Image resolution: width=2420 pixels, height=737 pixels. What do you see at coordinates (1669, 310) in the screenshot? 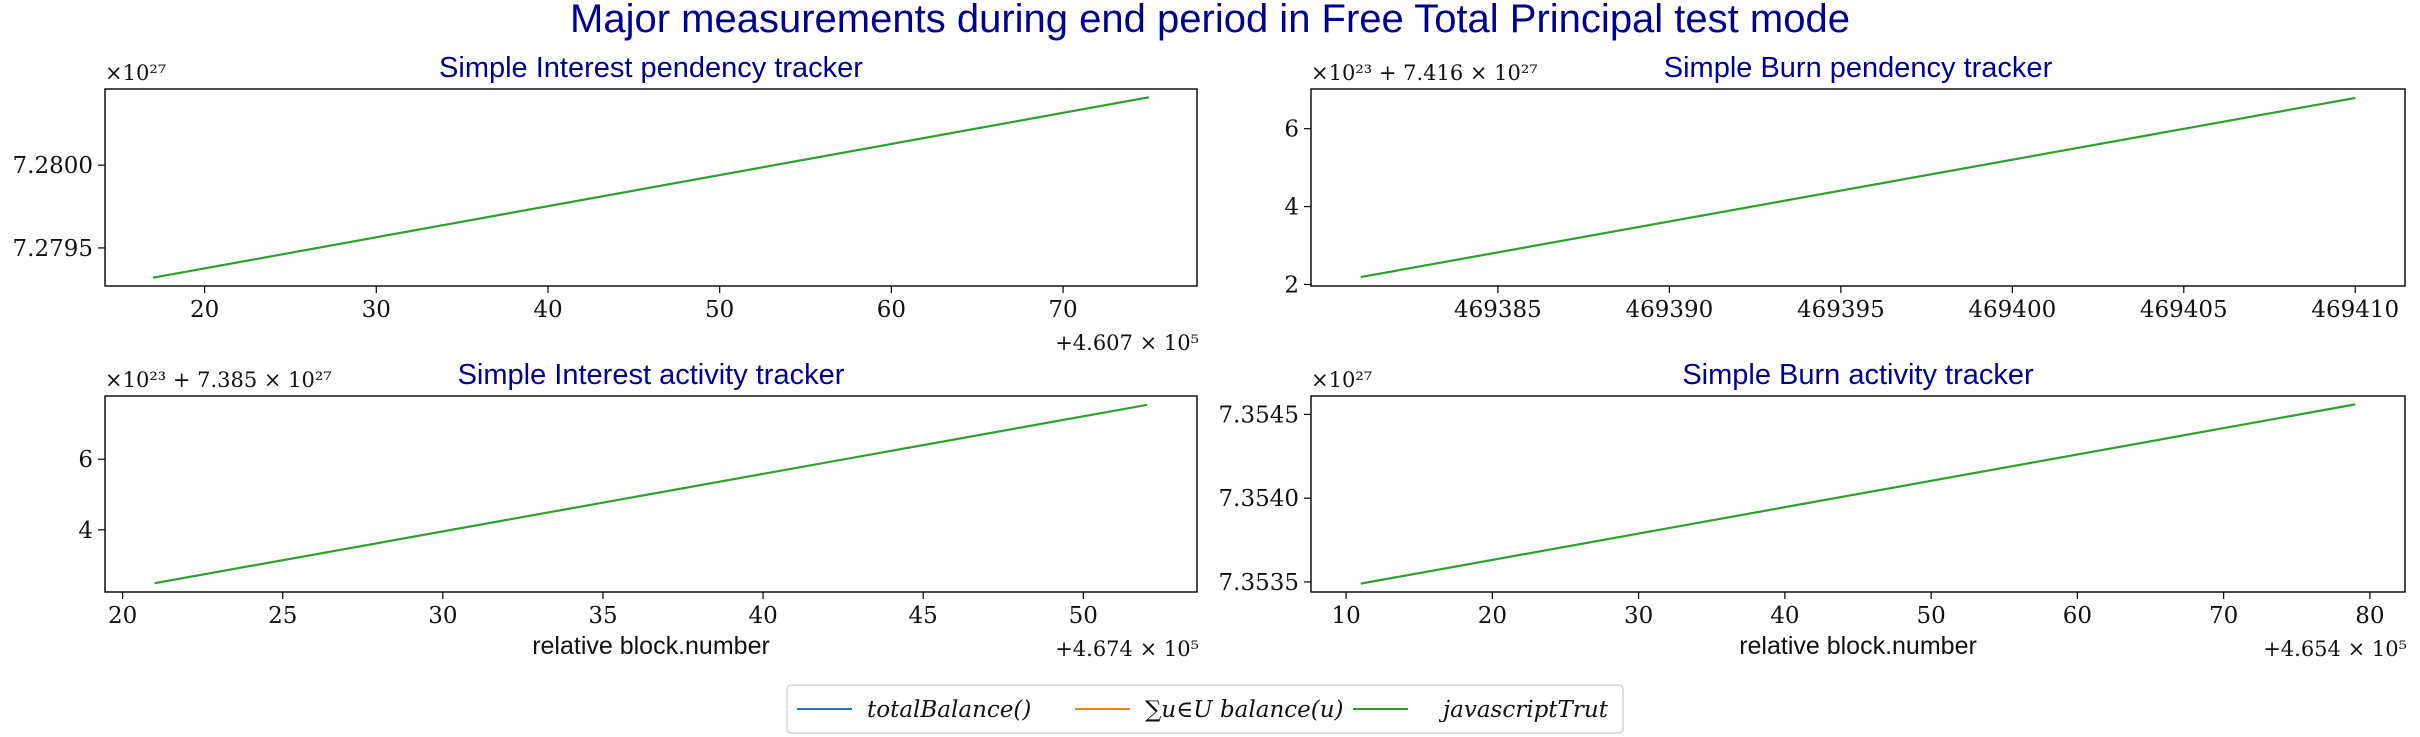
I see `x-tick-label: 469390` at bounding box center [1669, 310].